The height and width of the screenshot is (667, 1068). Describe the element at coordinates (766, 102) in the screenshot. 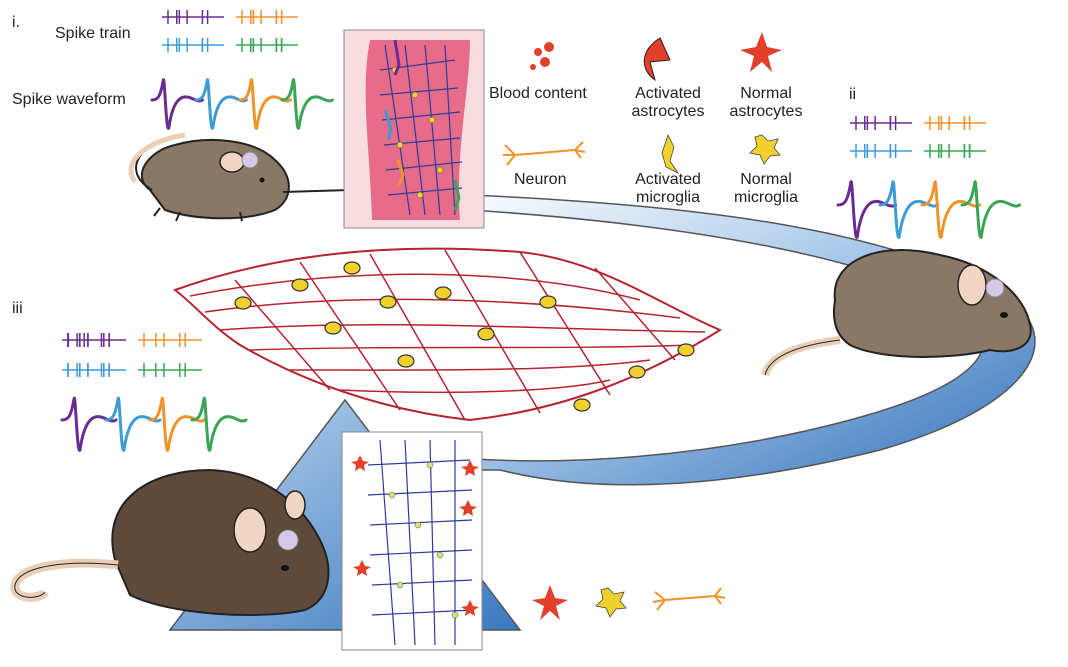

I see `legend-normal-astrocytes: Normal astrocytes` at that location.